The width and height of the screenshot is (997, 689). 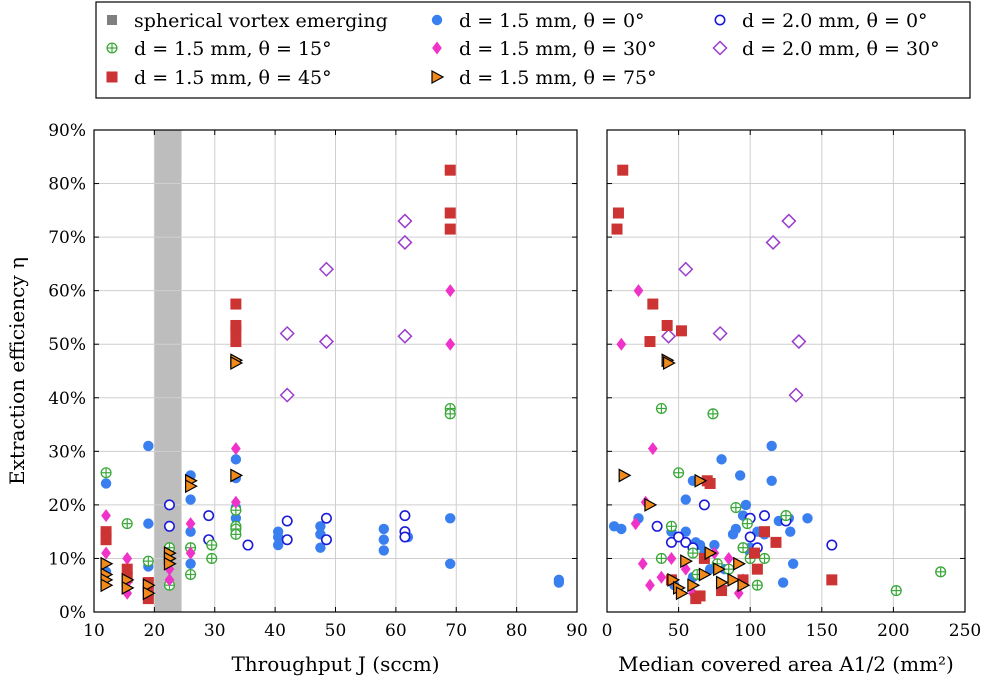 What do you see at coordinates (72, 613) in the screenshot?
I see `y-tick-label: 0%` at bounding box center [72, 613].